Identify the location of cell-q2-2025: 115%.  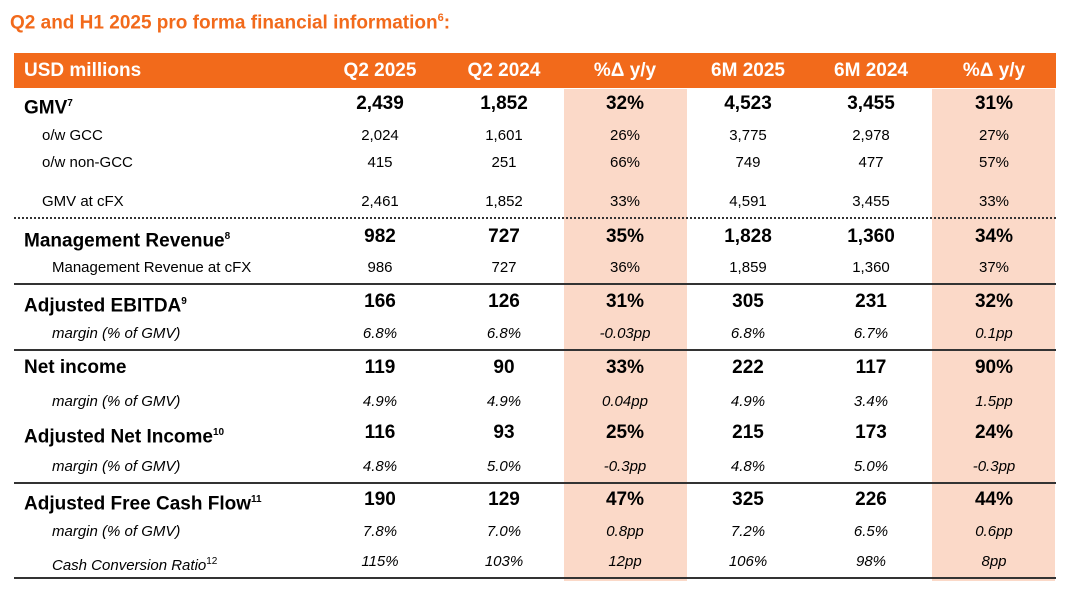
(380, 561).